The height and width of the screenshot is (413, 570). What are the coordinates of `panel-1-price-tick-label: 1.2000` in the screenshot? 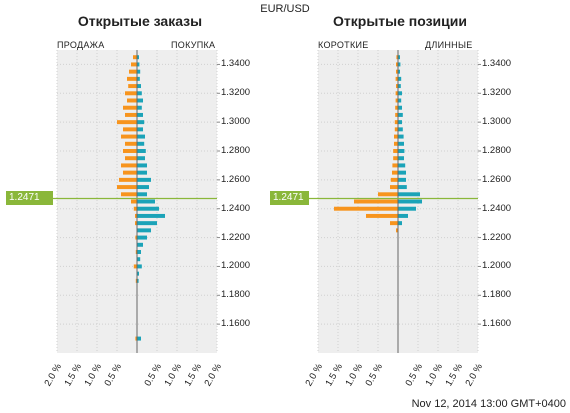 It's located at (497, 266).